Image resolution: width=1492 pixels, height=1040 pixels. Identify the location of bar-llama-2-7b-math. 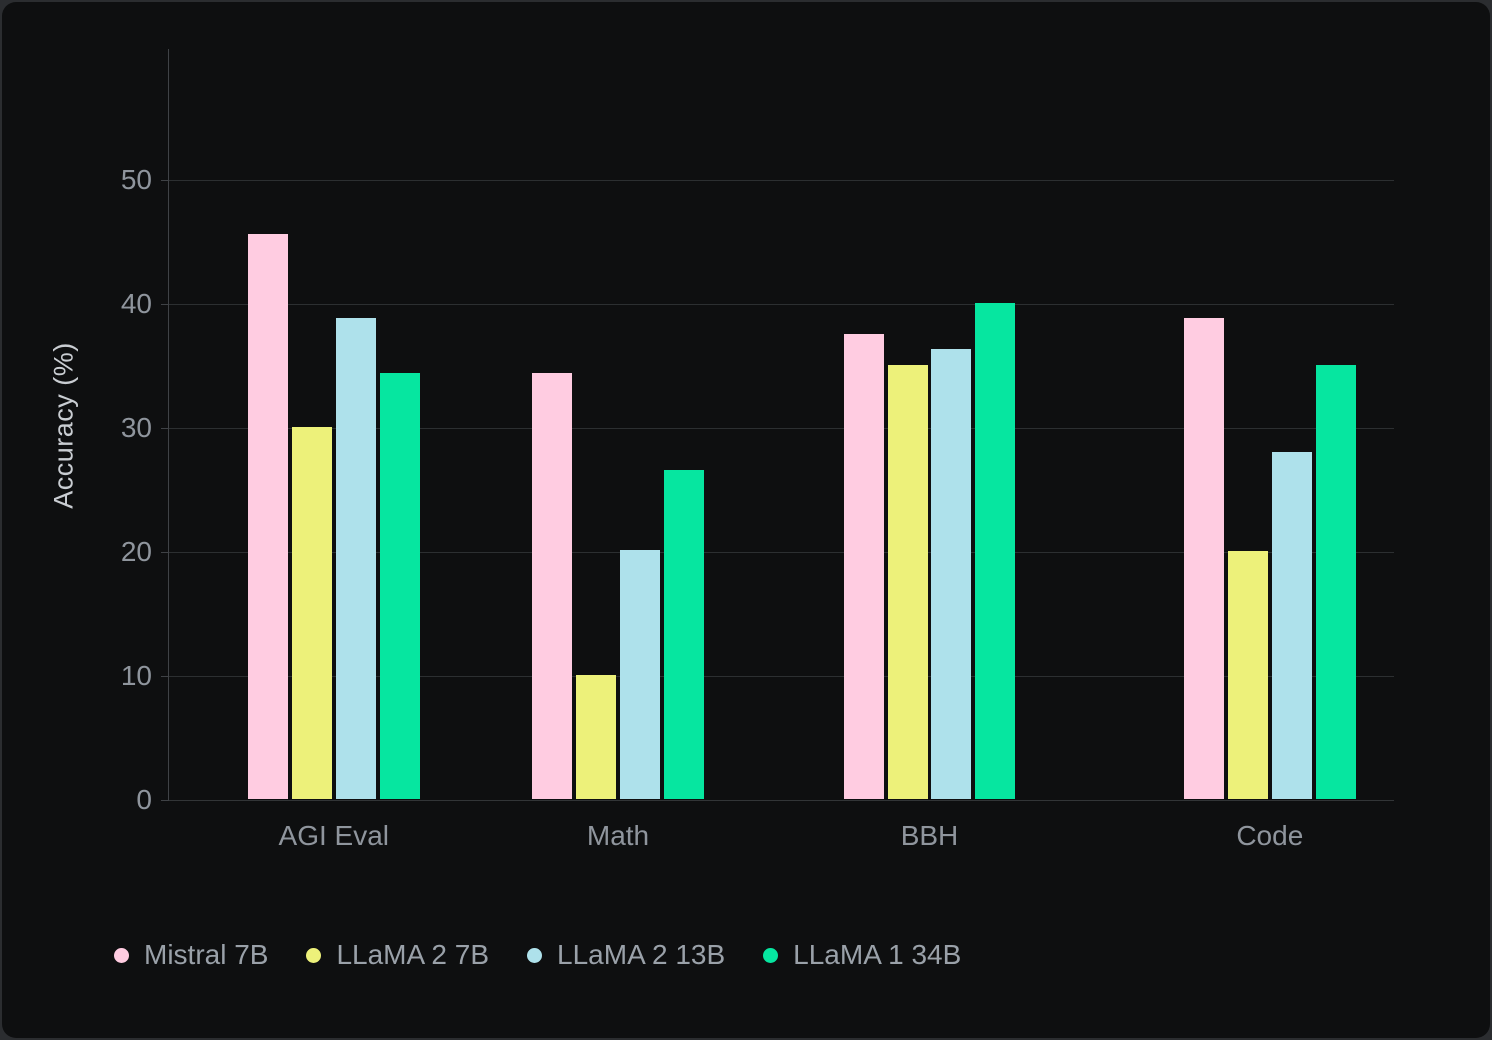
(596, 736).